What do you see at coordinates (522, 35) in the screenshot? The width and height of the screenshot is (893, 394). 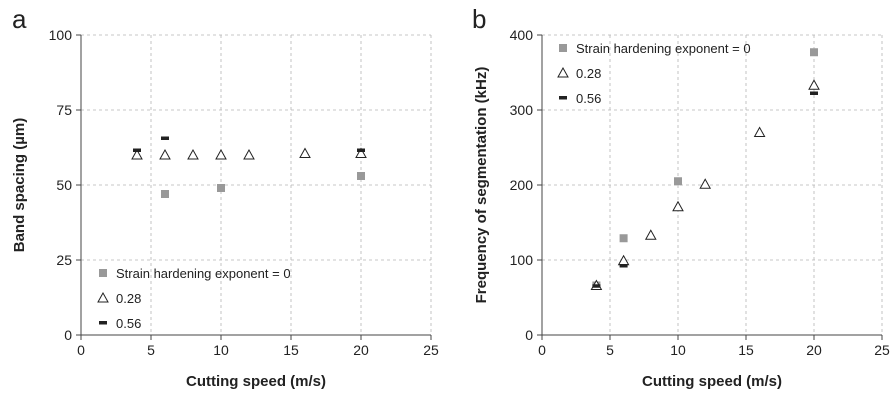 I see `y-tick-label: 400` at bounding box center [522, 35].